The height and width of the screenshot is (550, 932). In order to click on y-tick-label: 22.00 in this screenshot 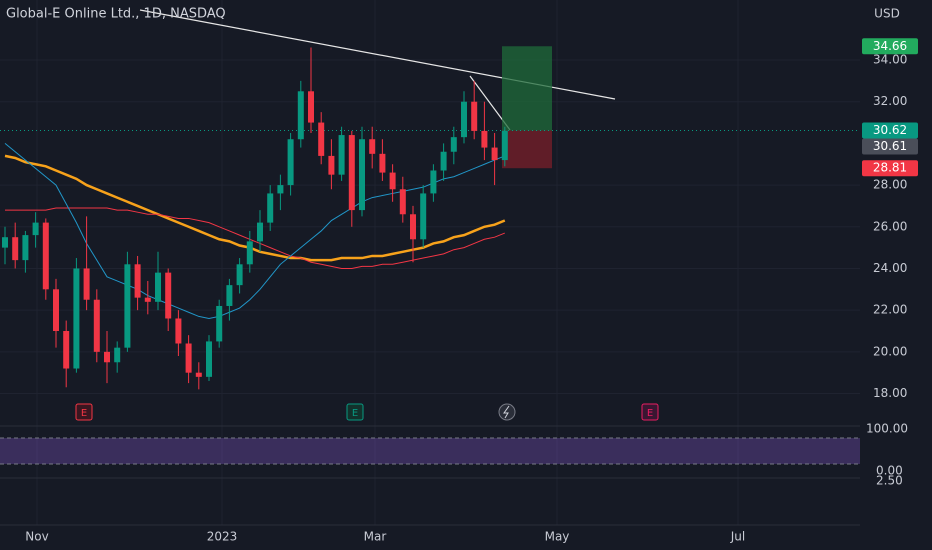, I will do `click(890, 310)`.